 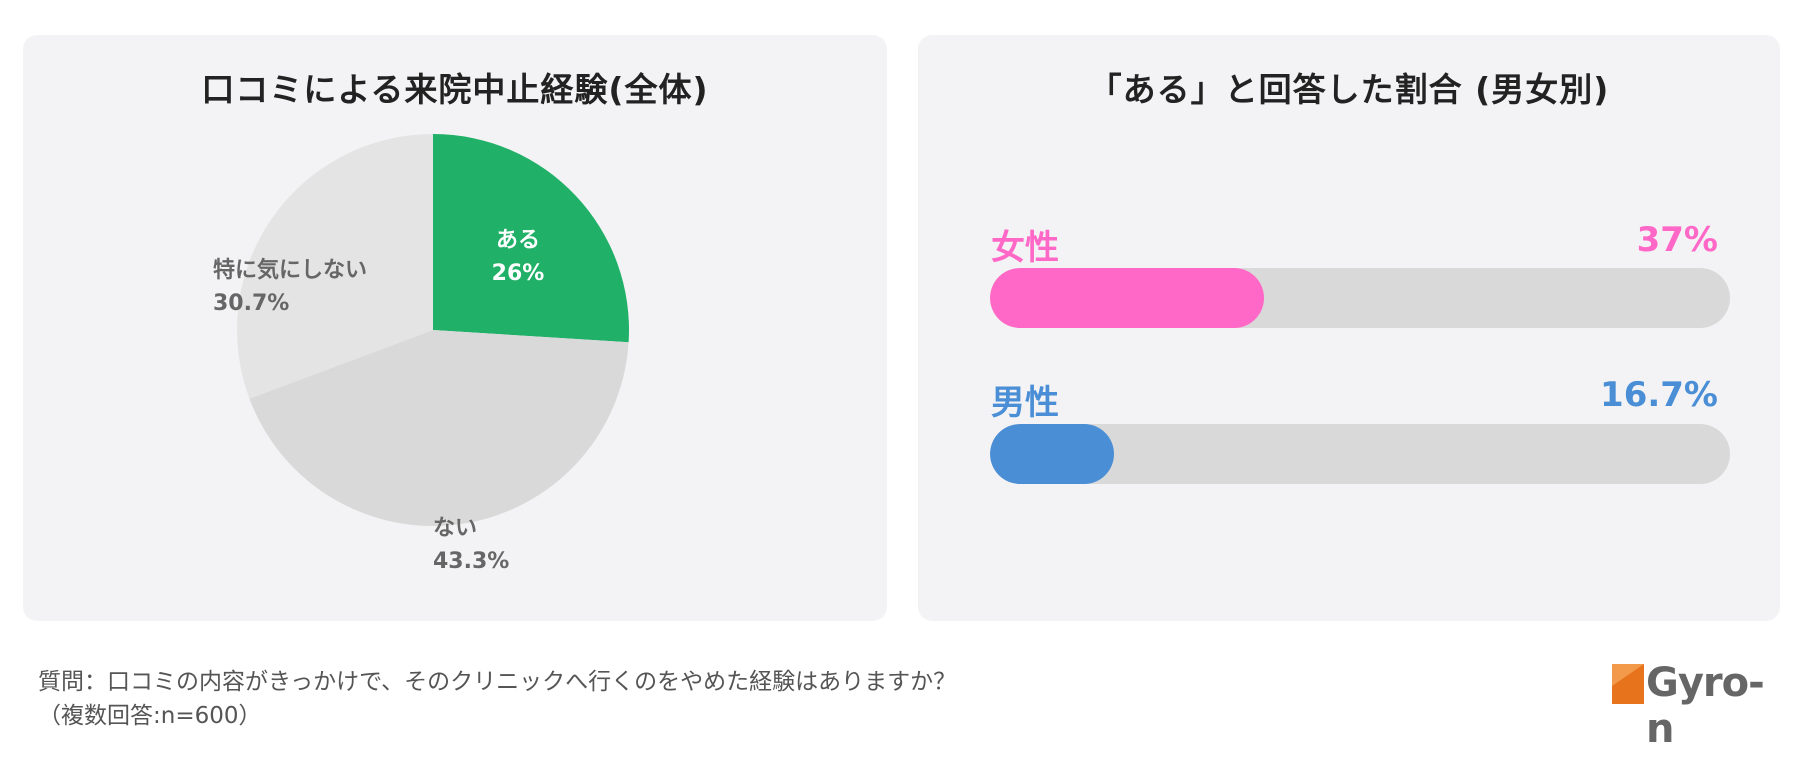 I want to click on gyron-logo: Gyro-n, so click(x=1698, y=706).